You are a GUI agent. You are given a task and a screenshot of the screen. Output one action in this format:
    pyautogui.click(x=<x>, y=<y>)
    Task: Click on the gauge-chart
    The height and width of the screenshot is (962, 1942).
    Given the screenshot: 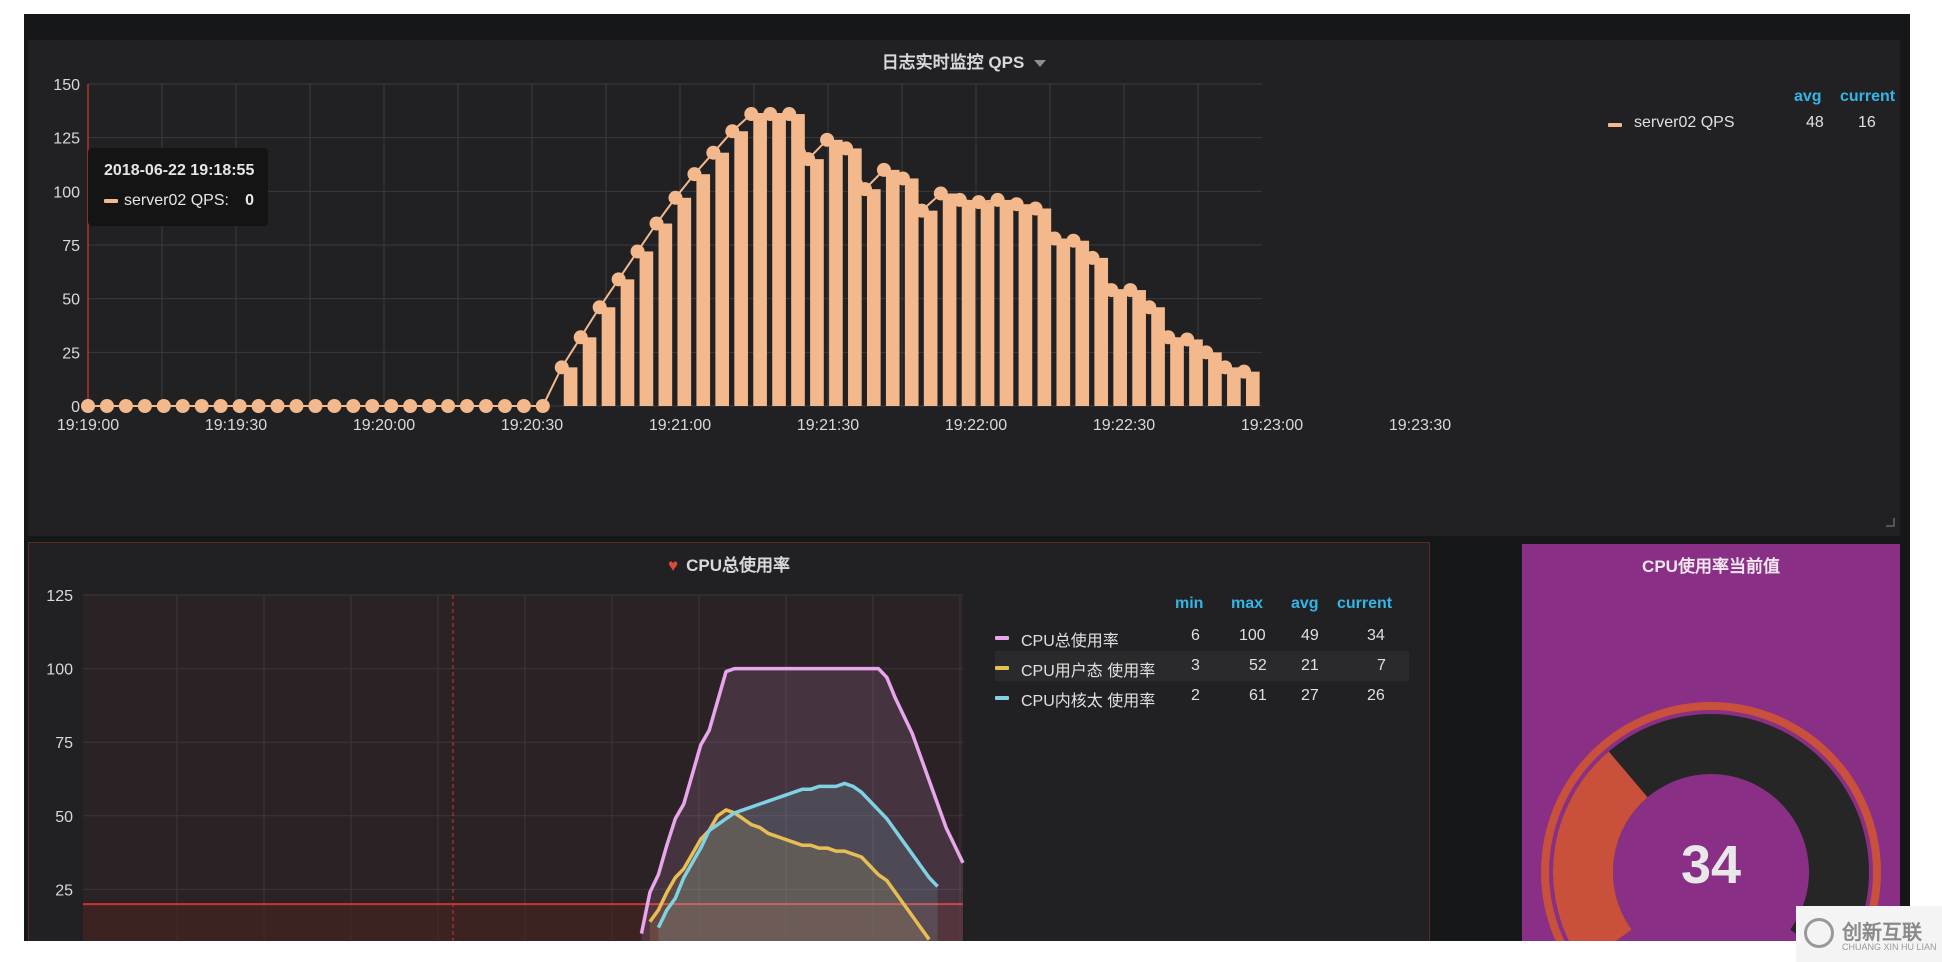 What is the action you would take?
    pyautogui.click(x=1711, y=821)
    